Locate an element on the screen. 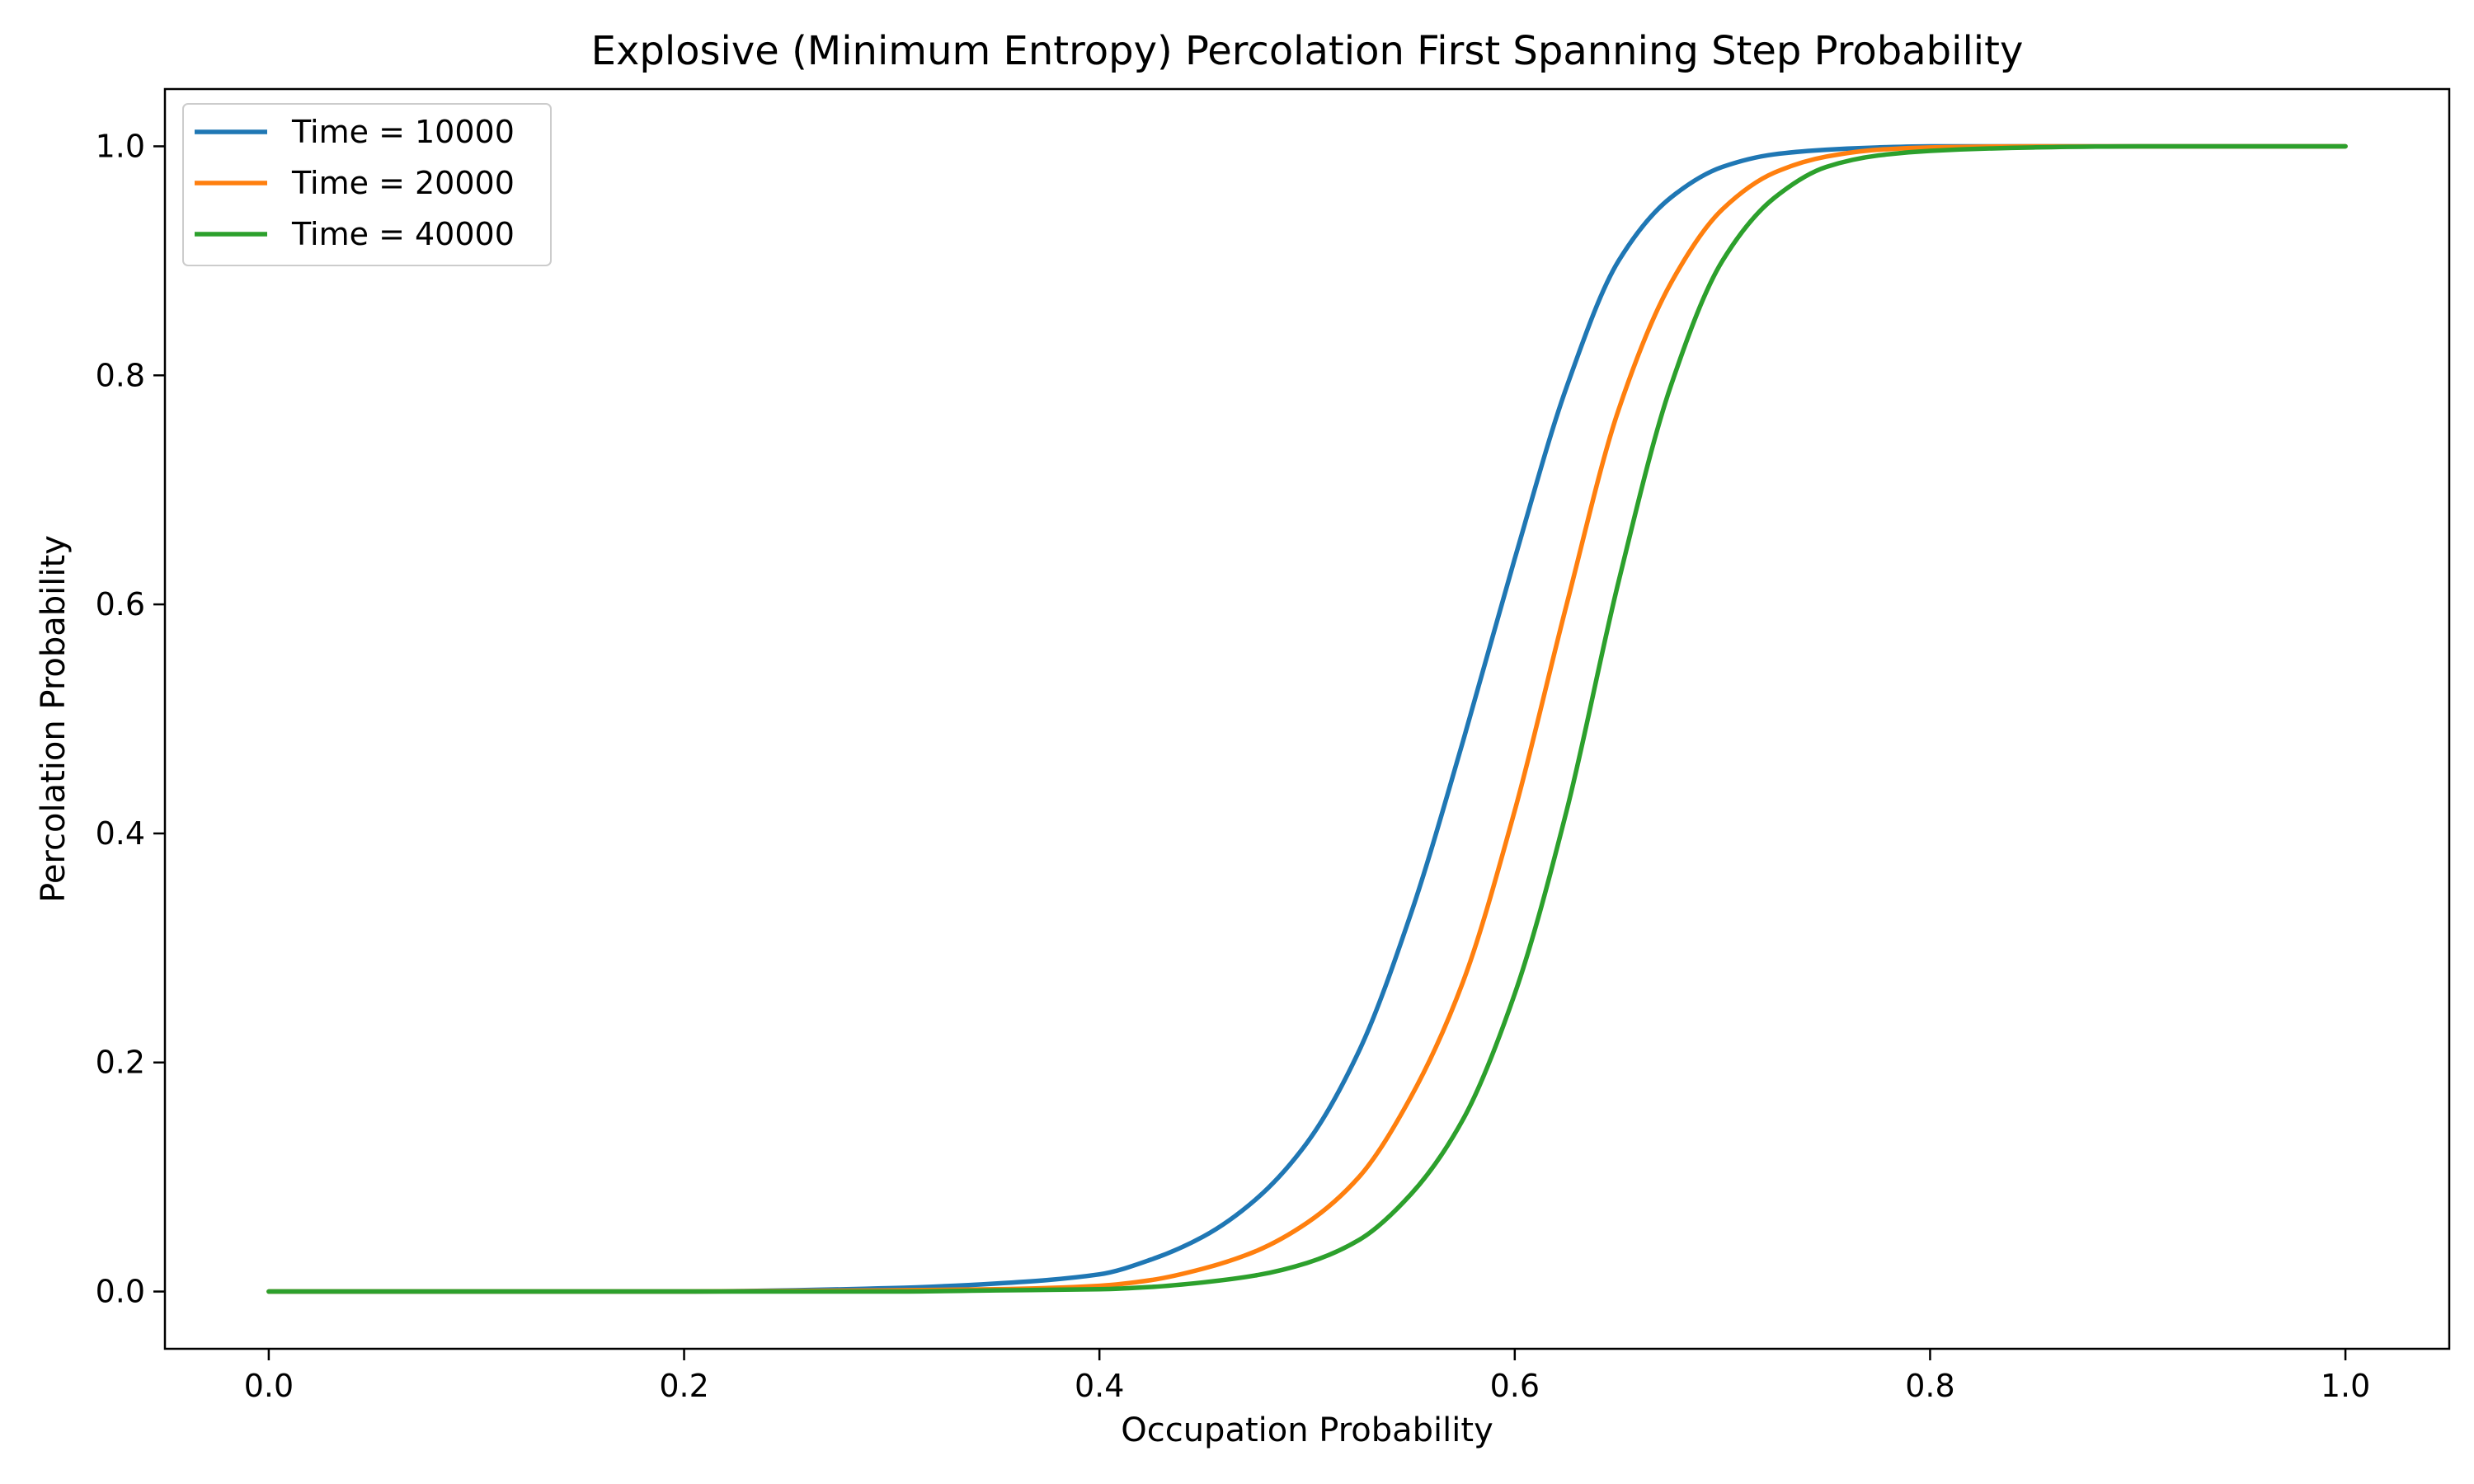  x-axis-label: Occupation Probability is located at coordinates (1307, 1430).